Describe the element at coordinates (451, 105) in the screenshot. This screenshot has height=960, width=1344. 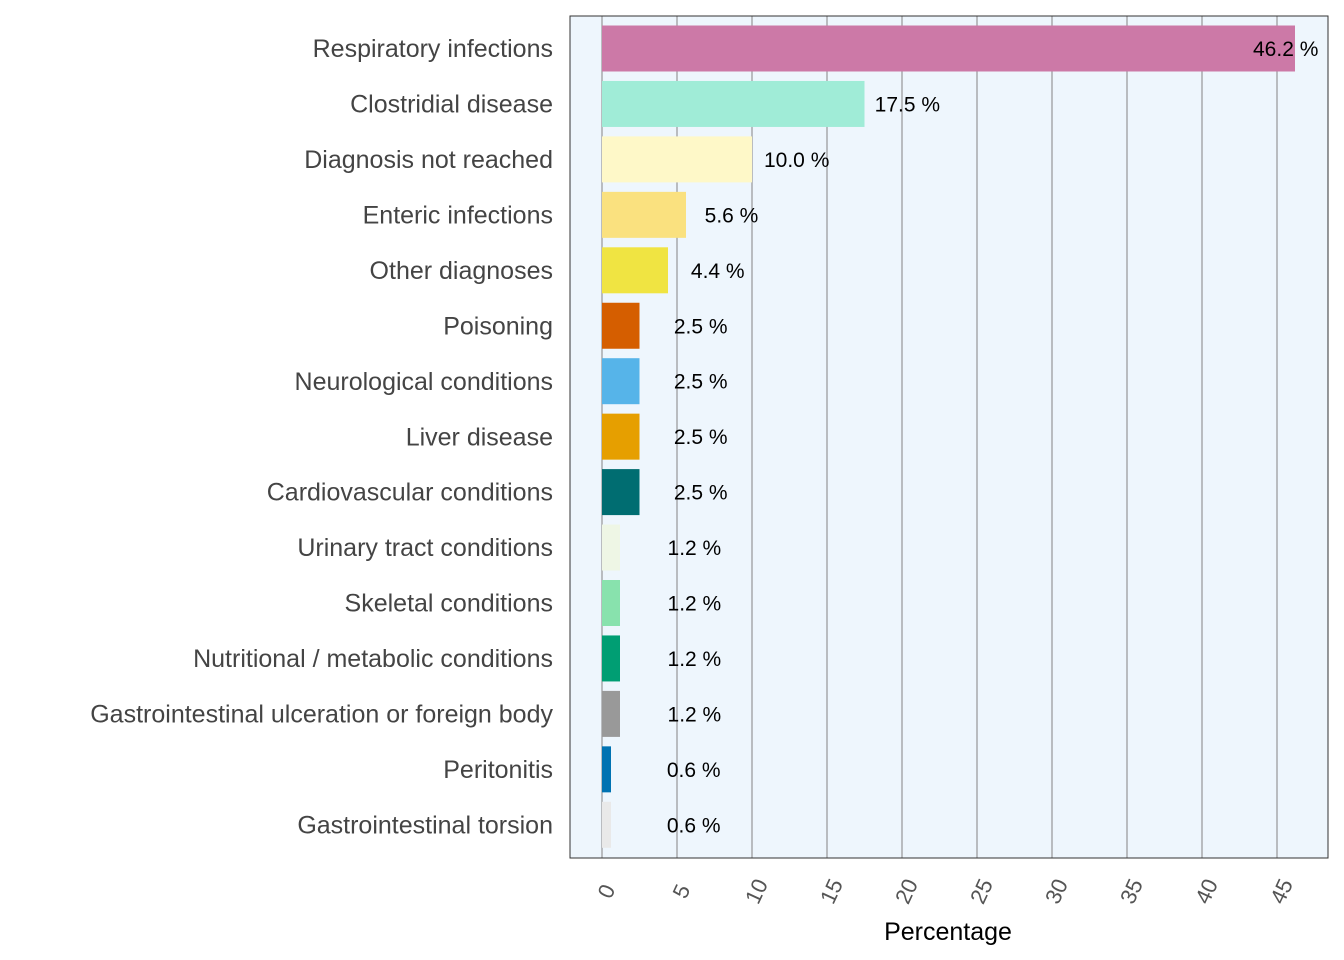
I see `category-label: Clostridial disease` at that location.